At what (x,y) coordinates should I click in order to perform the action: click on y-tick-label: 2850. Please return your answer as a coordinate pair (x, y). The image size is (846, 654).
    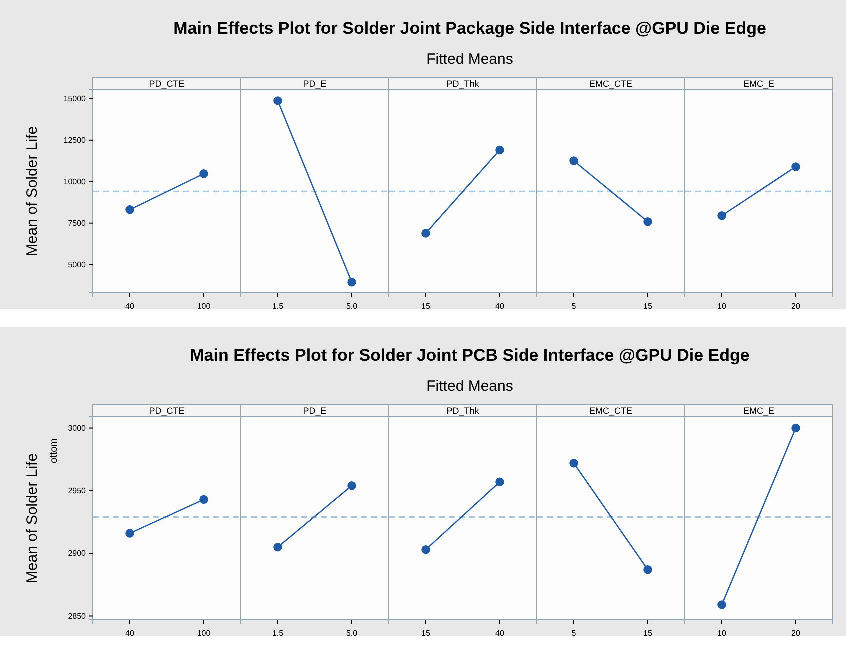
    Looking at the image, I should click on (77, 616).